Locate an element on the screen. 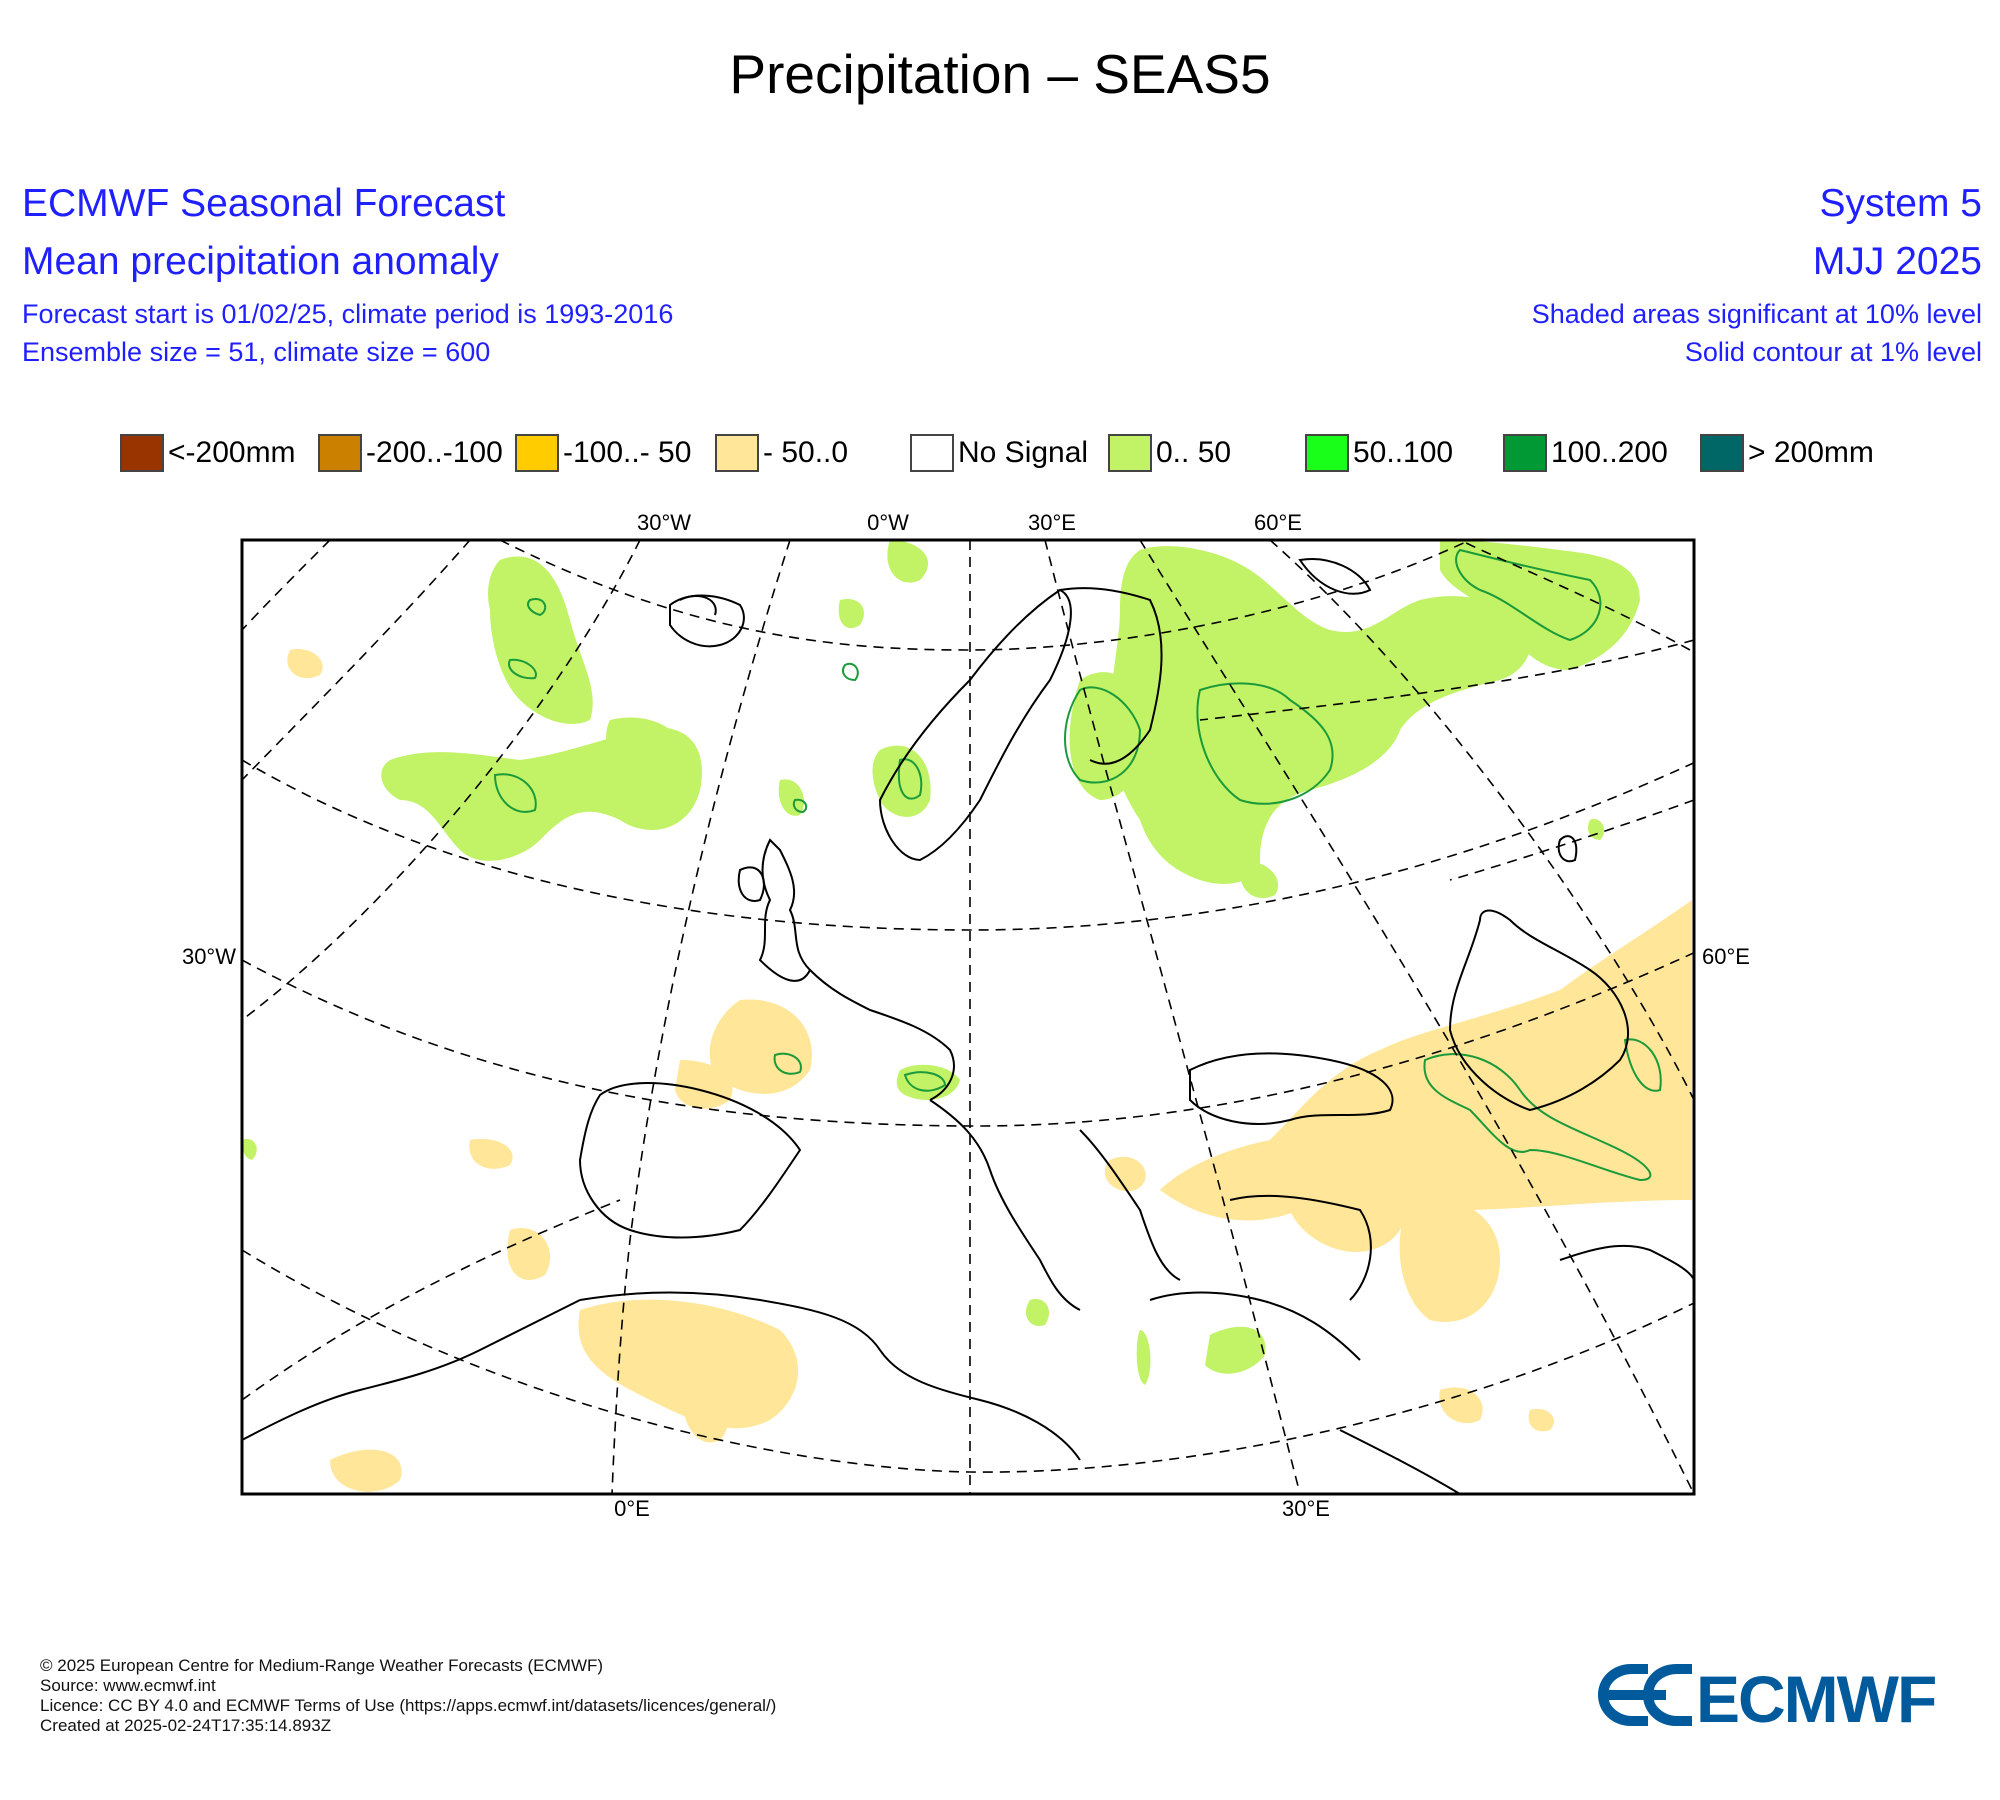 The image size is (2000, 1800). dry-area-iberia is located at coordinates (529, 1254).